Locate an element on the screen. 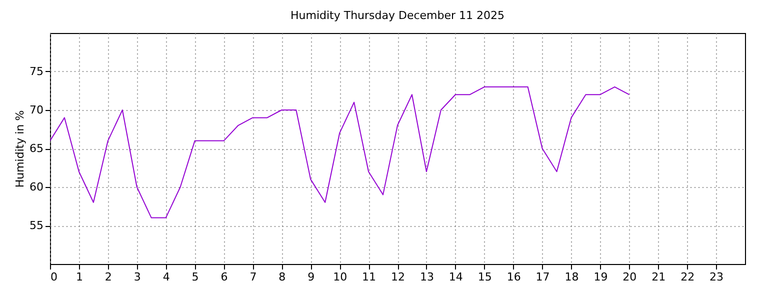 The width and height of the screenshot is (768, 288). x-tick-label: 5 is located at coordinates (195, 277).